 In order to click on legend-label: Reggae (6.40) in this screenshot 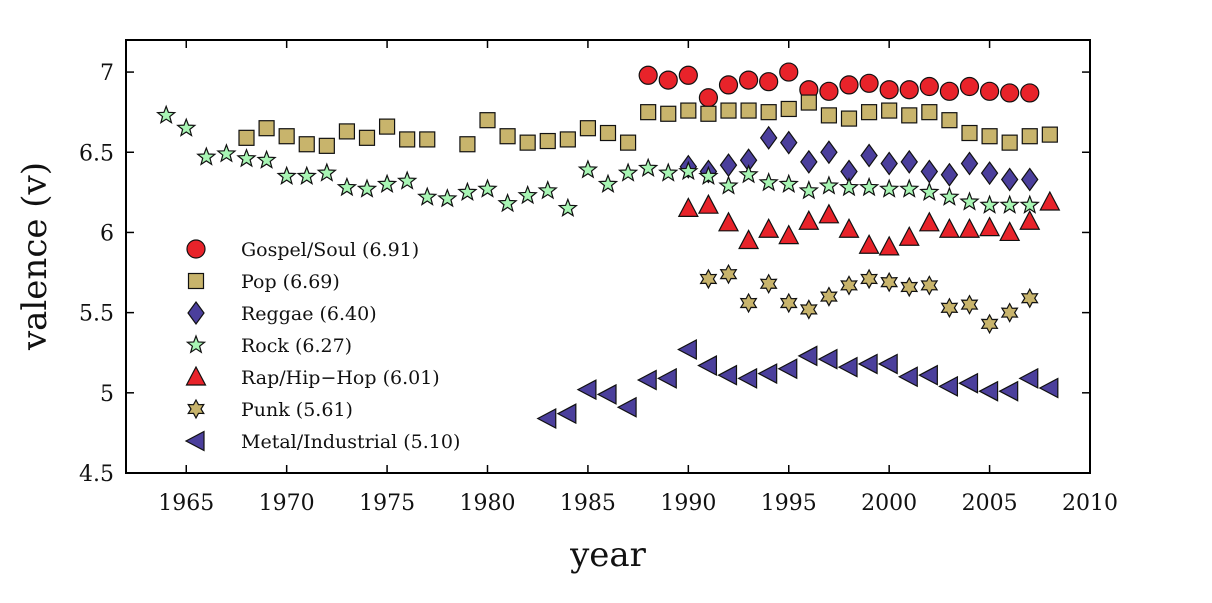, I will do `click(309, 314)`.